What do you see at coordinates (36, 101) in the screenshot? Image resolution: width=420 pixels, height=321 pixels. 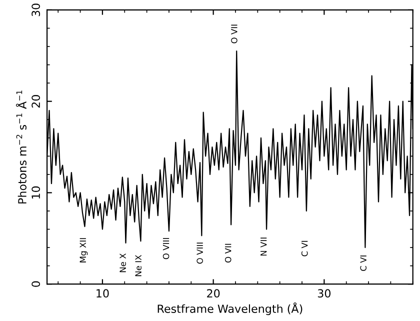 I see `y-tick-label: 20` at bounding box center [36, 101].